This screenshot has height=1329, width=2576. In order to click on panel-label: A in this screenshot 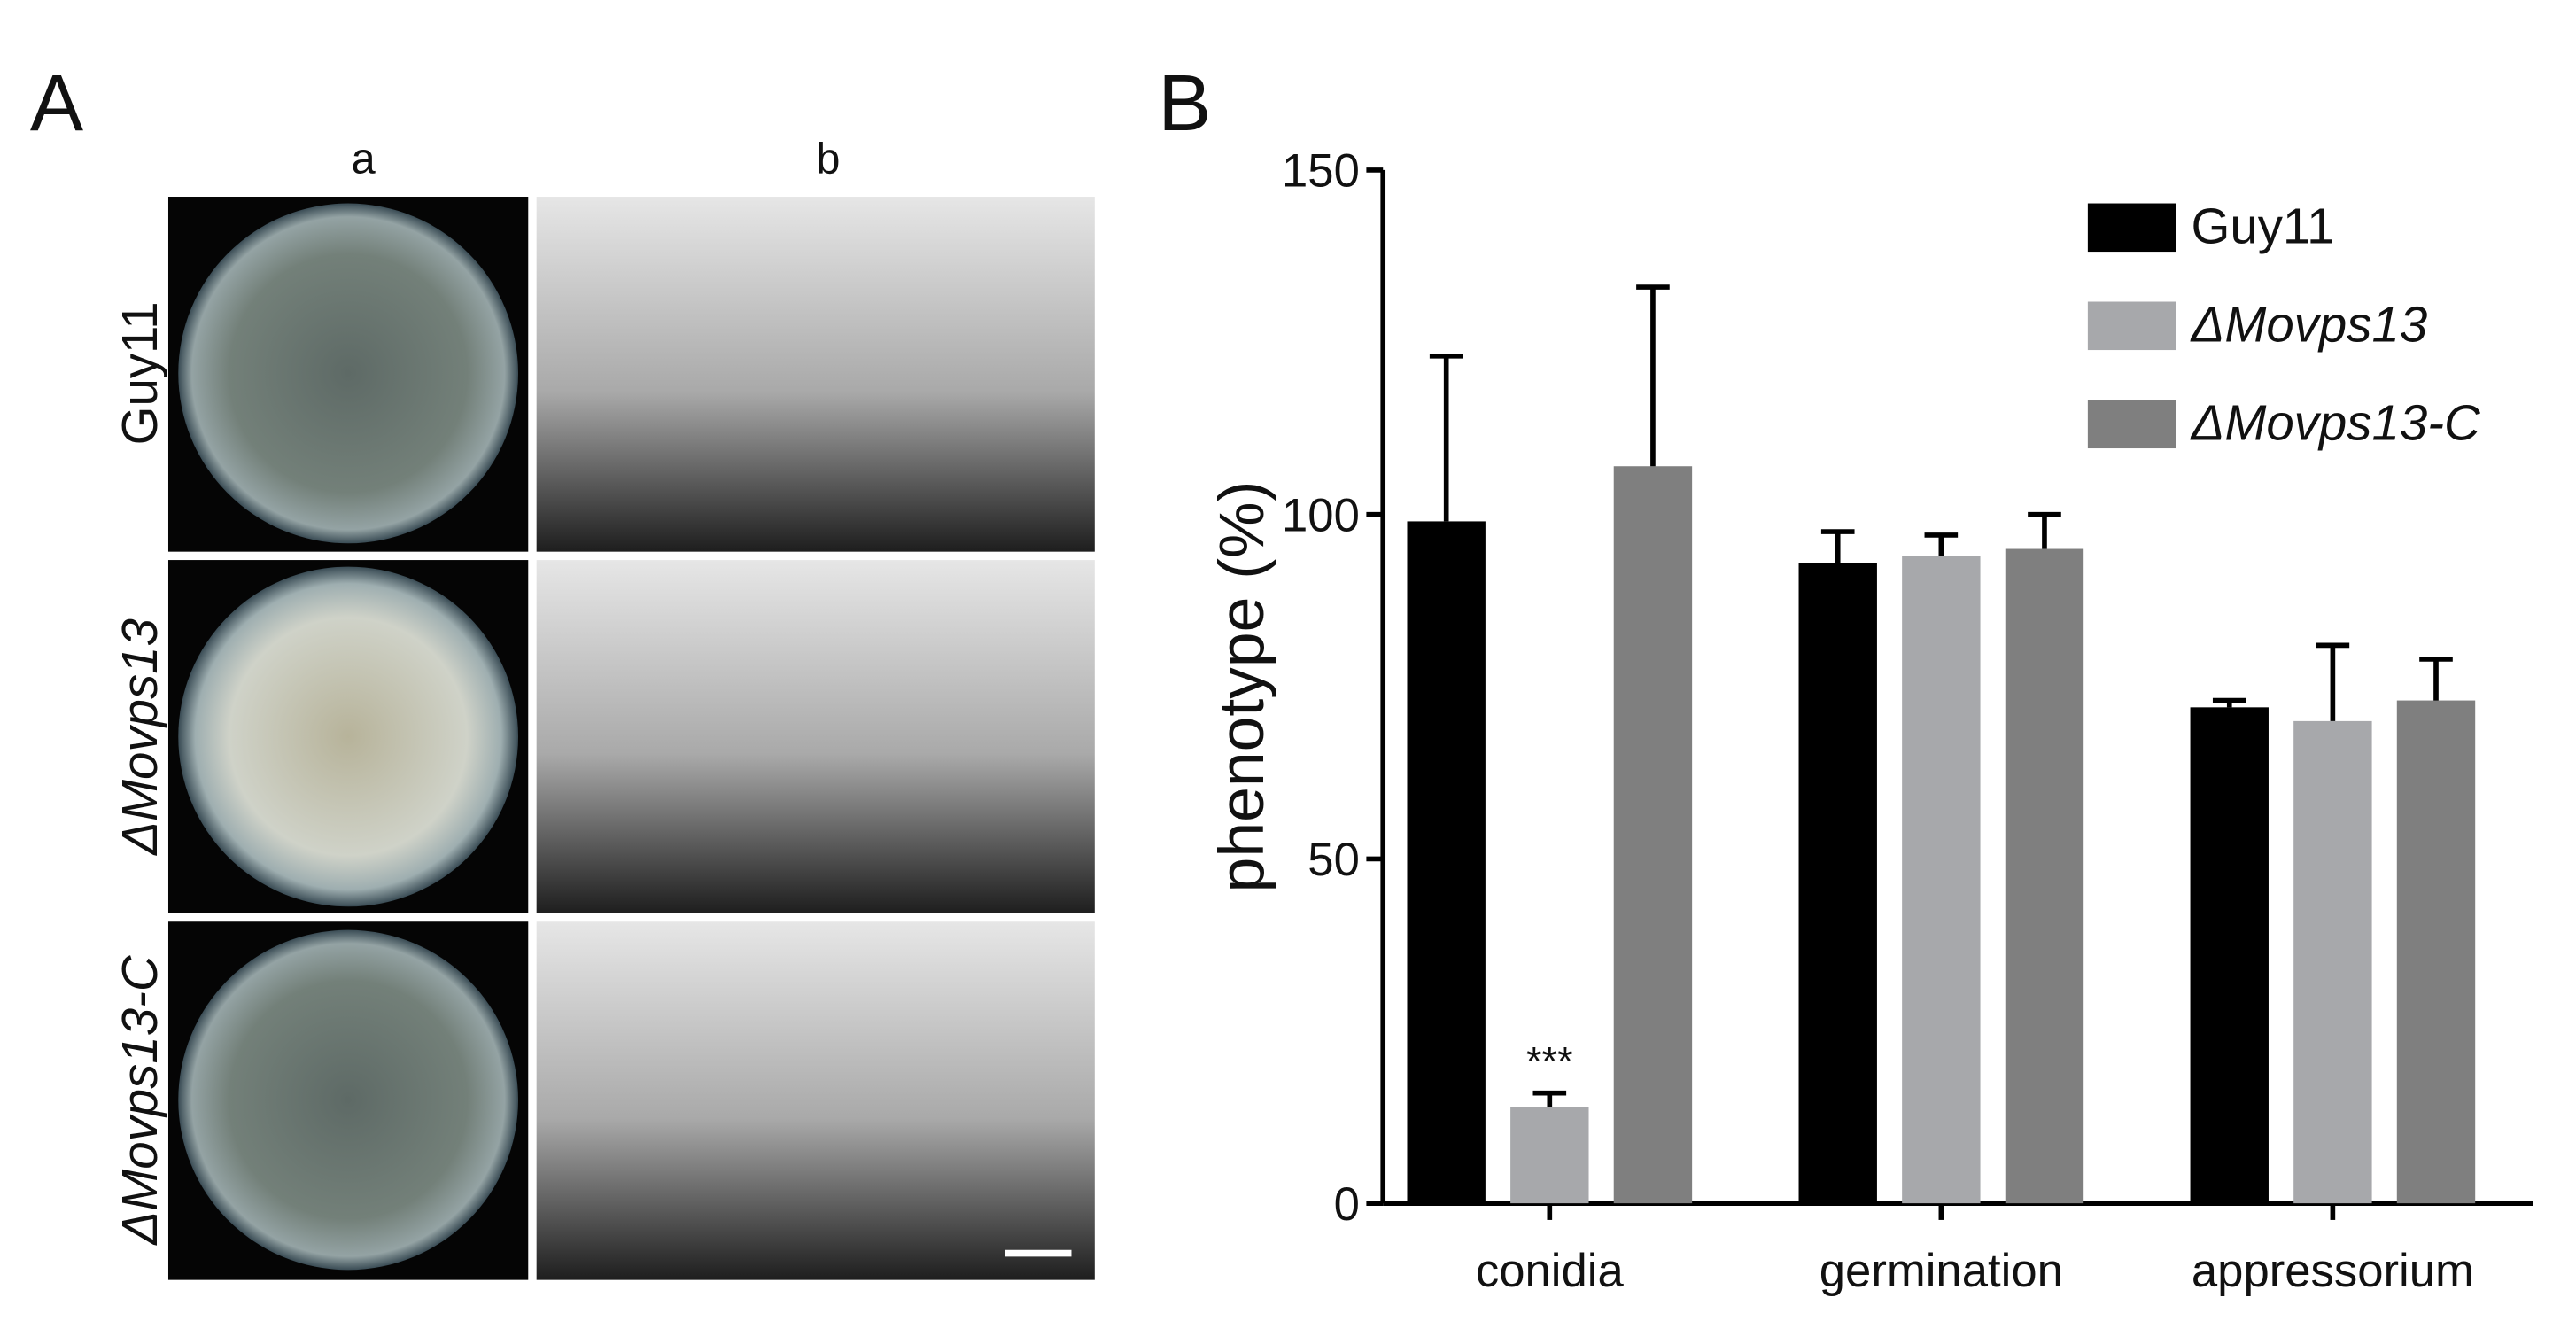, I will do `click(57, 103)`.